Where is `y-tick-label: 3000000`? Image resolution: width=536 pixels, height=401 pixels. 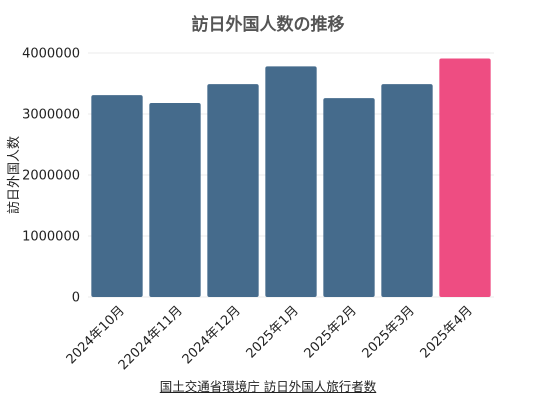 y-tick-label: 3000000 is located at coordinates (51, 115).